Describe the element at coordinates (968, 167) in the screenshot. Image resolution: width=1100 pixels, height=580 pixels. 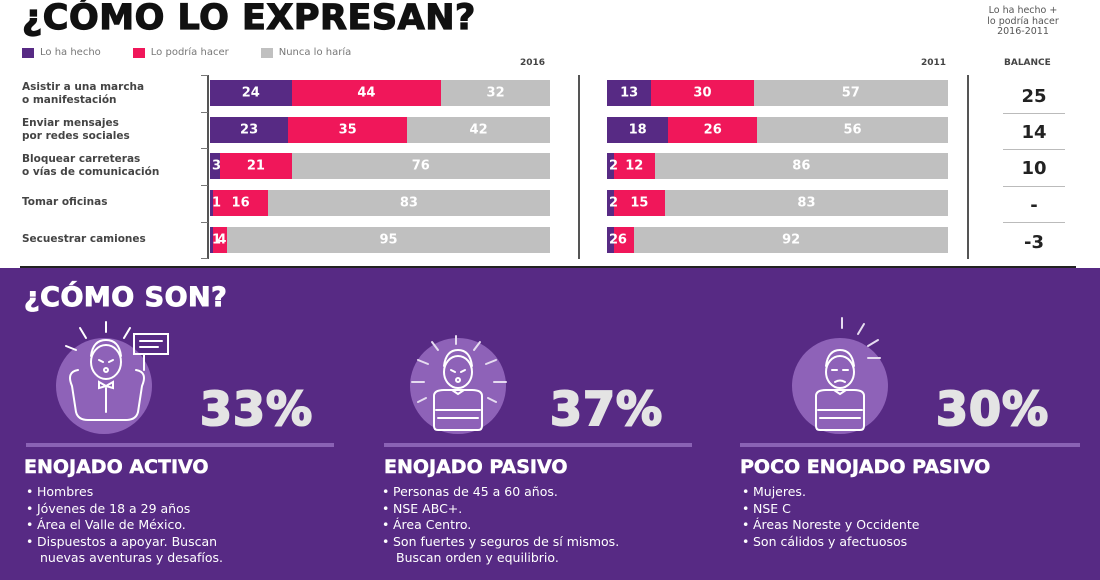
I see `balance-divider` at that location.